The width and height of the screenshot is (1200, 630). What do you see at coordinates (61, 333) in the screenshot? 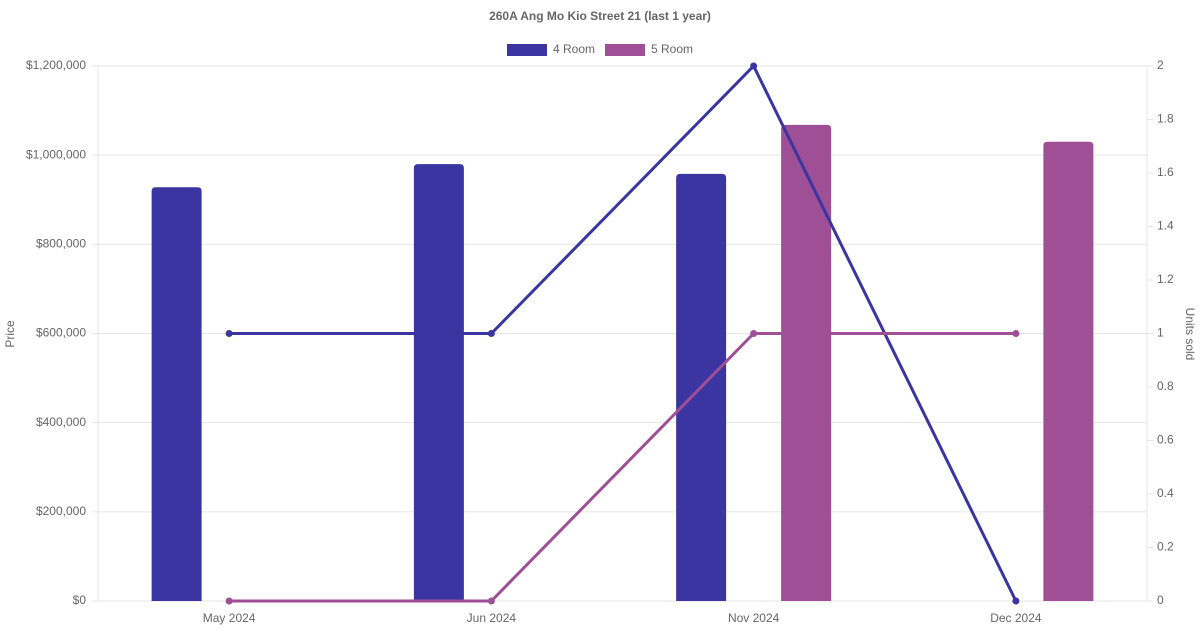
I see `y-tick-label: $600,000` at bounding box center [61, 333].